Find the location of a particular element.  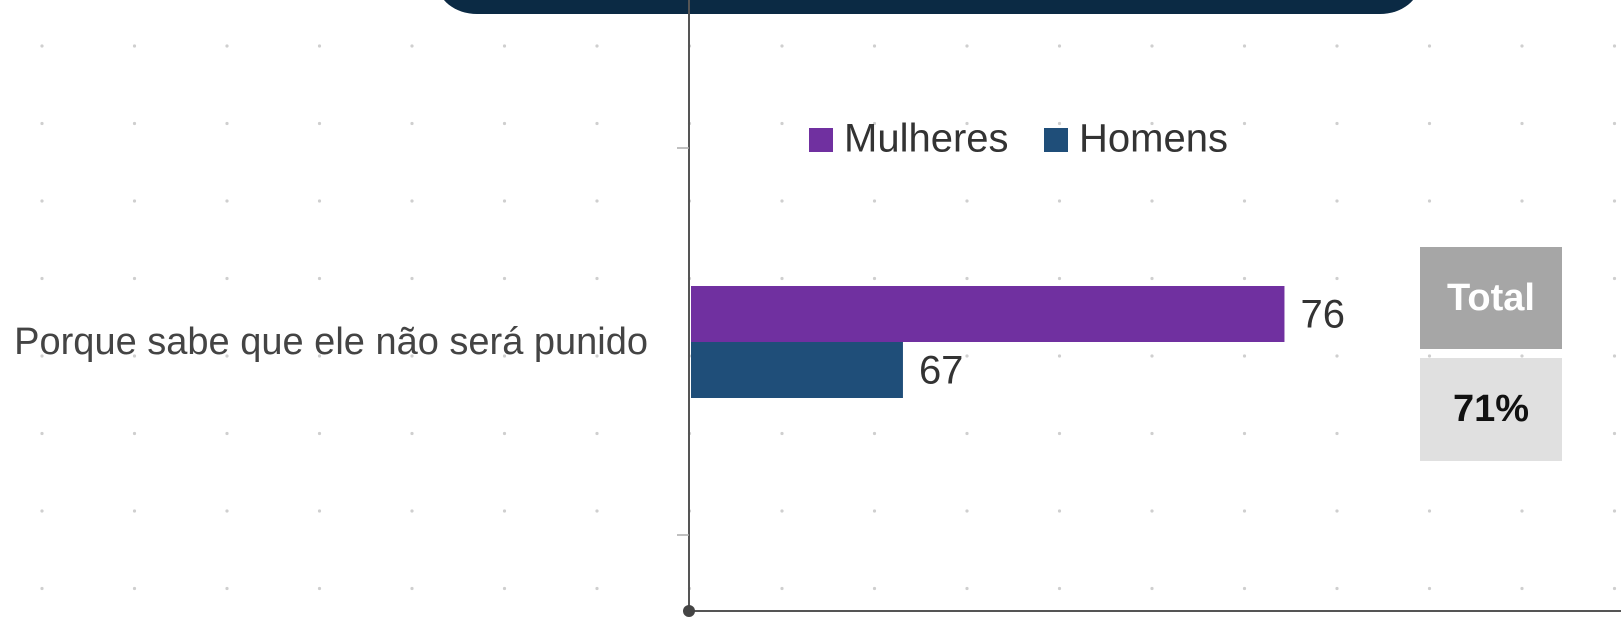

total-value-box is located at coordinates (1491, 409).